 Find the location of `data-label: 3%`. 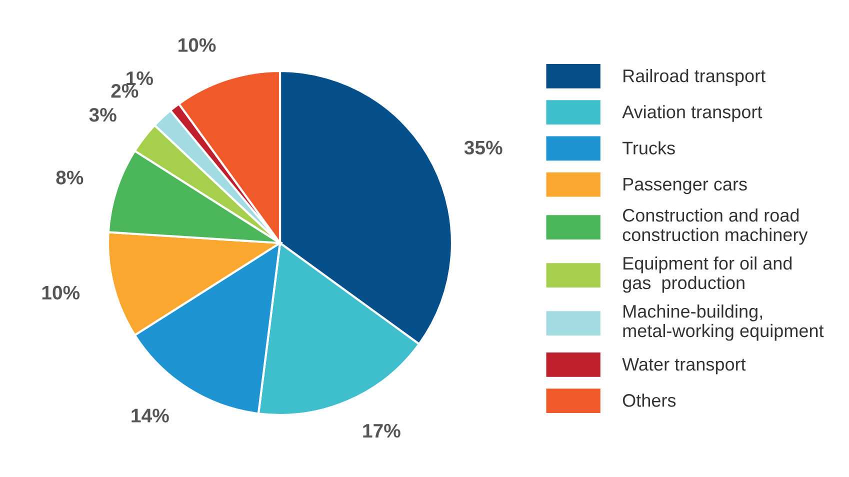

data-label: 3% is located at coordinates (102, 115).